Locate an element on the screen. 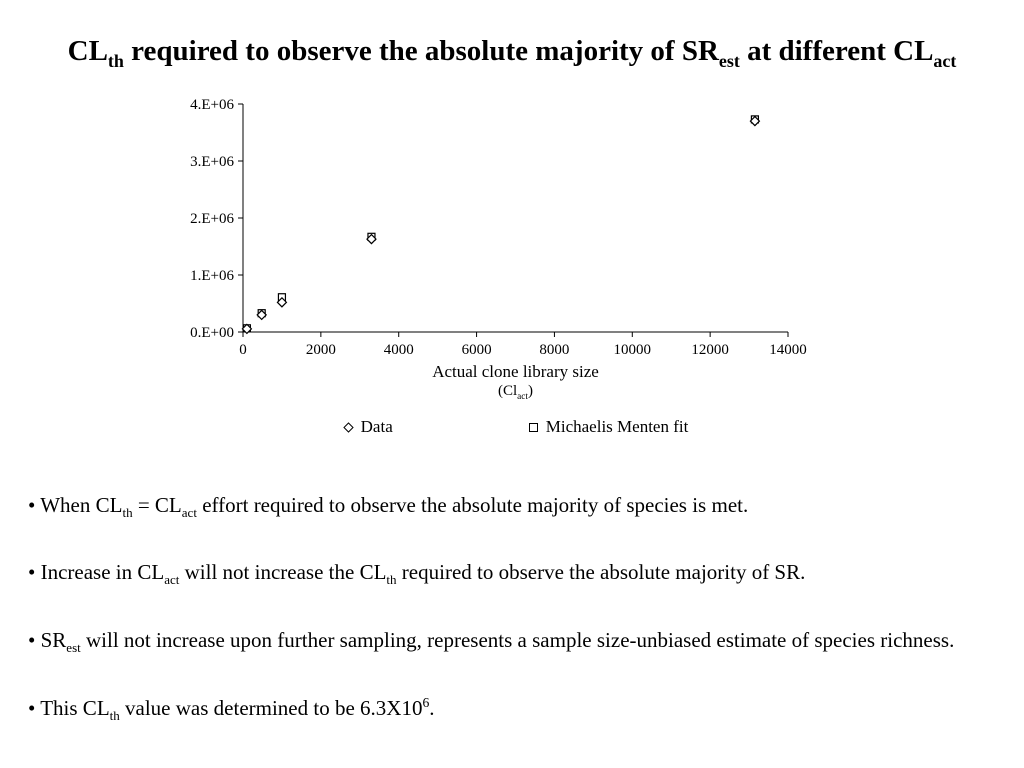 The image size is (1024, 768). x-tick-label: 4000 is located at coordinates (399, 349).